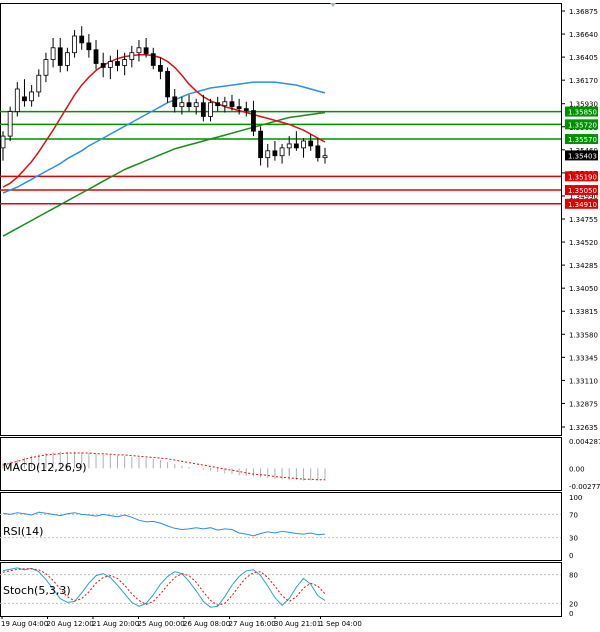  I want to click on price-tick-label: 1.36640, so click(583, 35).